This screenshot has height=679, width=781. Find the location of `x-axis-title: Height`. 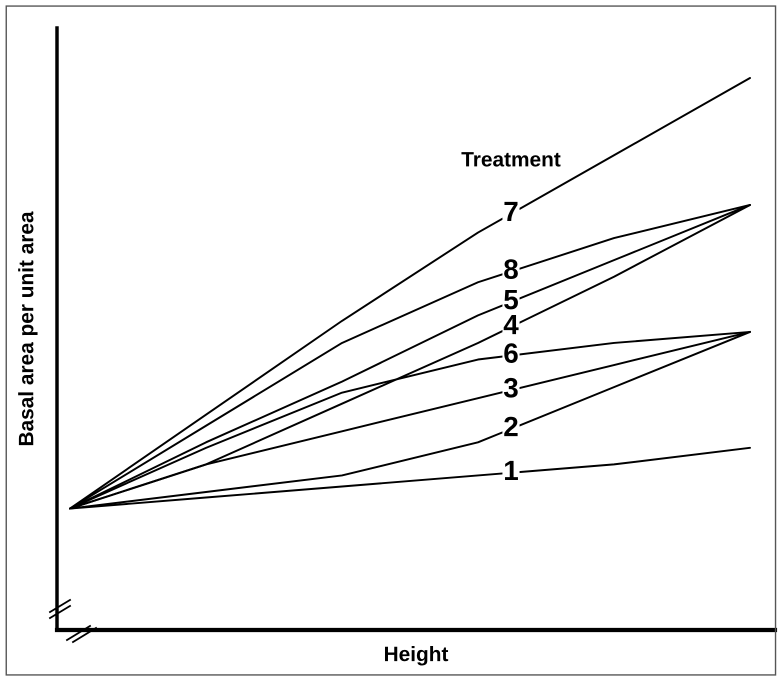

x-axis-title: Height is located at coordinates (416, 656).